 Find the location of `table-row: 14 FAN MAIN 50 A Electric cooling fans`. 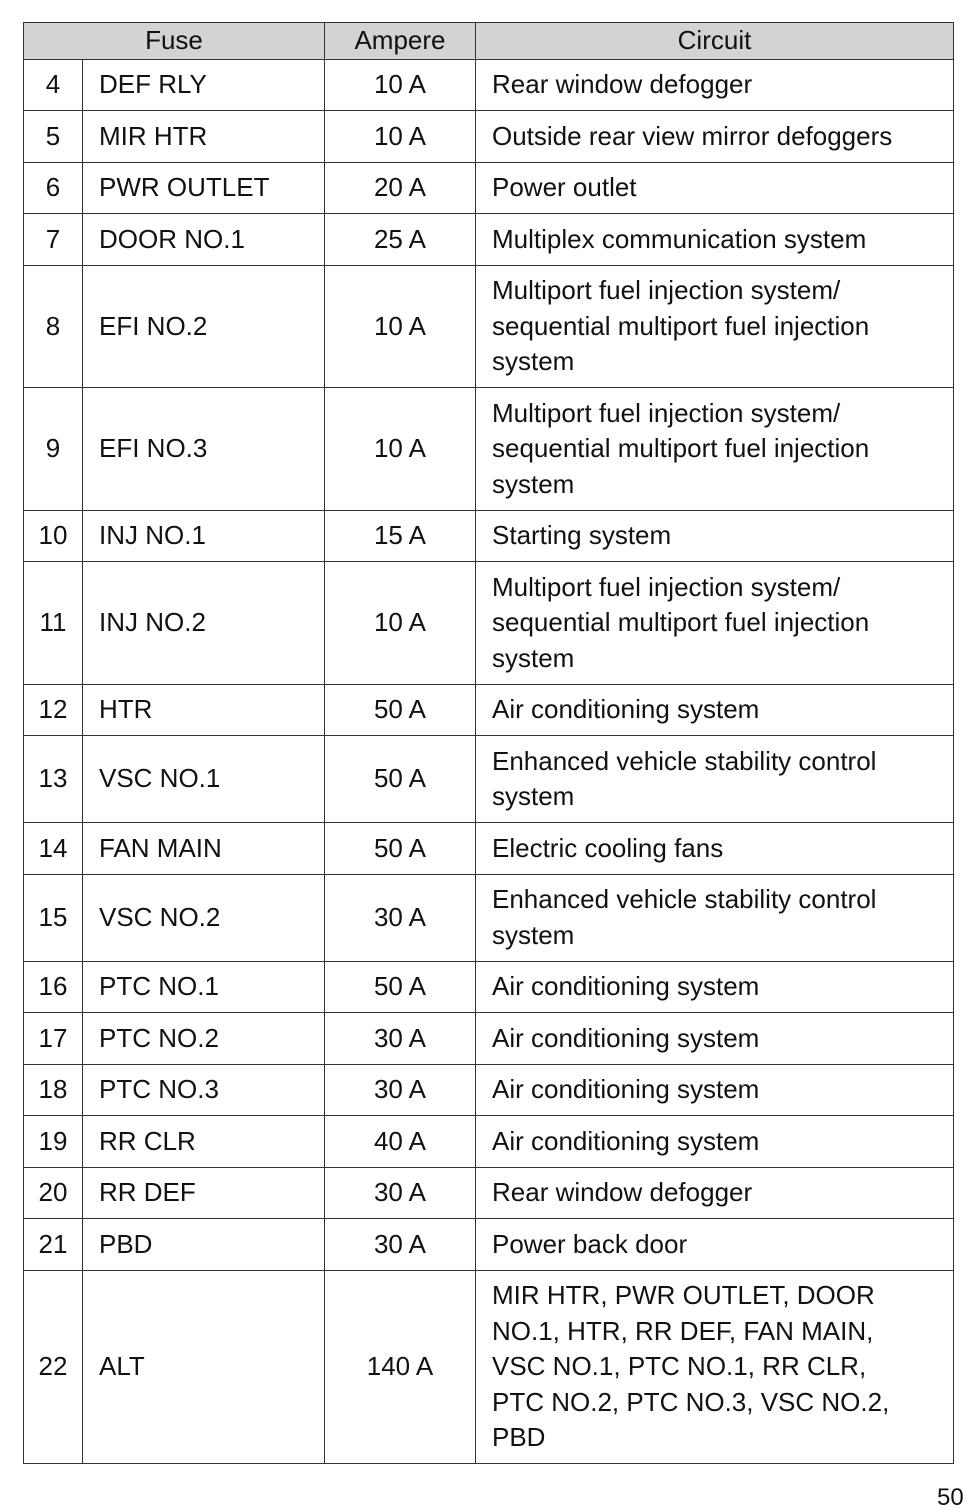

table-row: 14 FAN MAIN 50 A Electric cooling fans is located at coordinates (488, 848).